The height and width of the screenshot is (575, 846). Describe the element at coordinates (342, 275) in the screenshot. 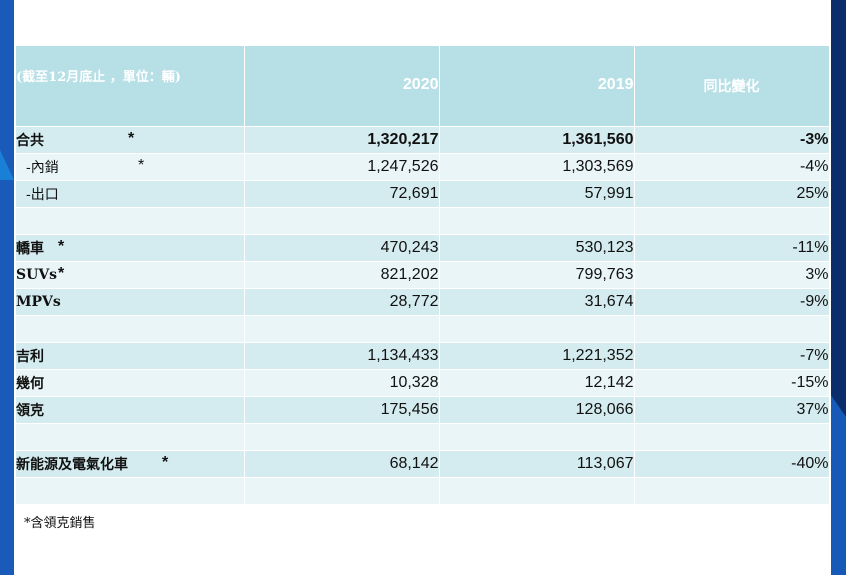

I see `value-cell-2020: 821,202` at that location.